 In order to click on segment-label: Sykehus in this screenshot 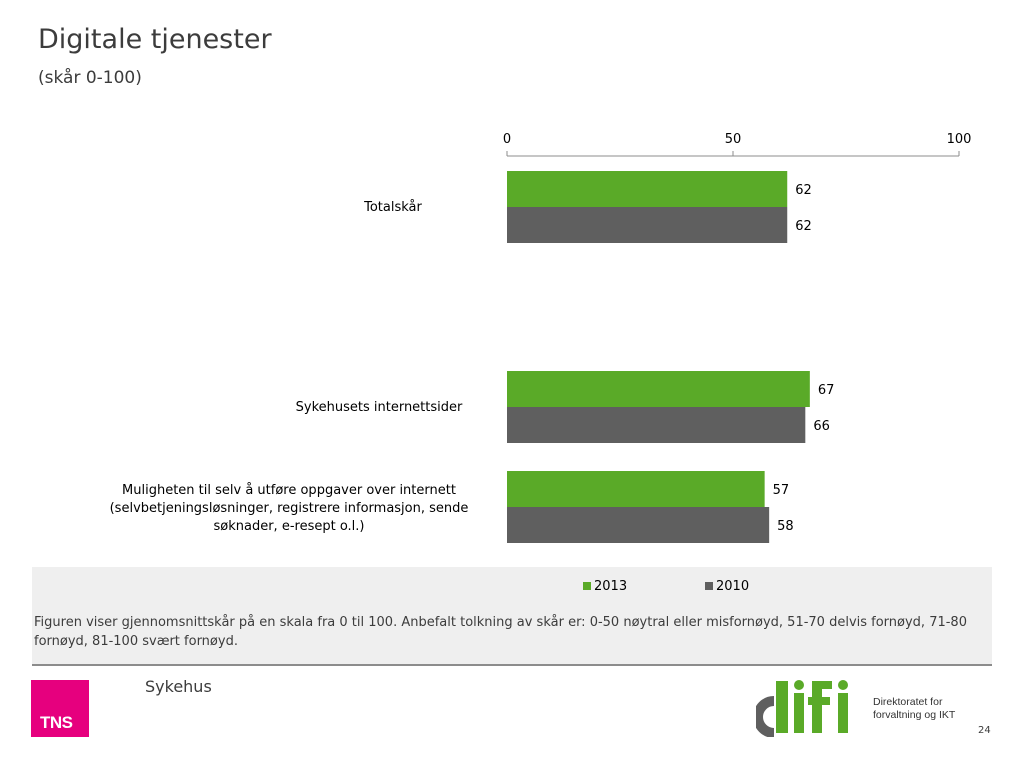, I will do `click(178, 686)`.